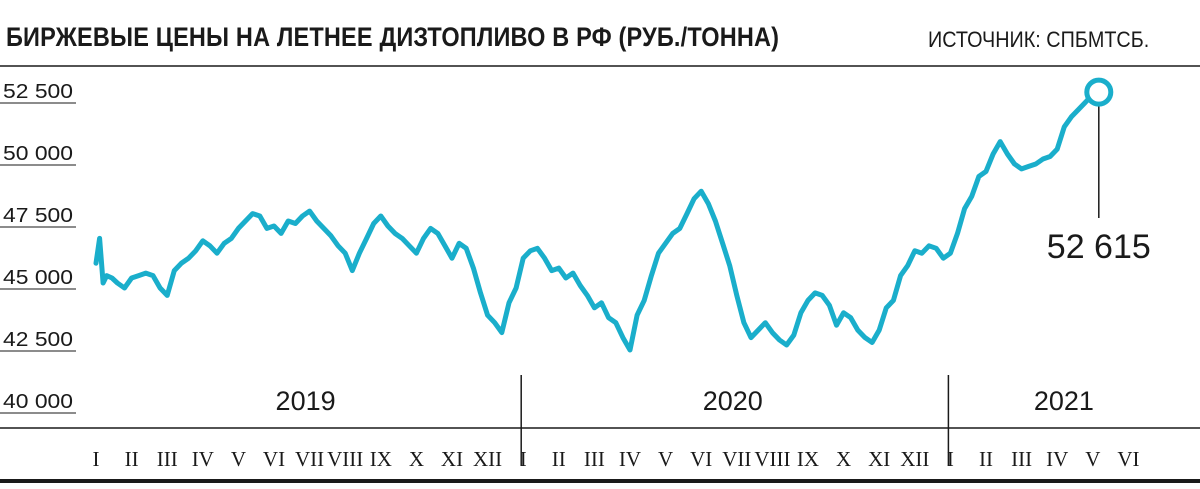 This screenshot has width=1200, height=489. What do you see at coordinates (38, 402) in the screenshot?
I see `y-tick-label: 40 000` at bounding box center [38, 402].